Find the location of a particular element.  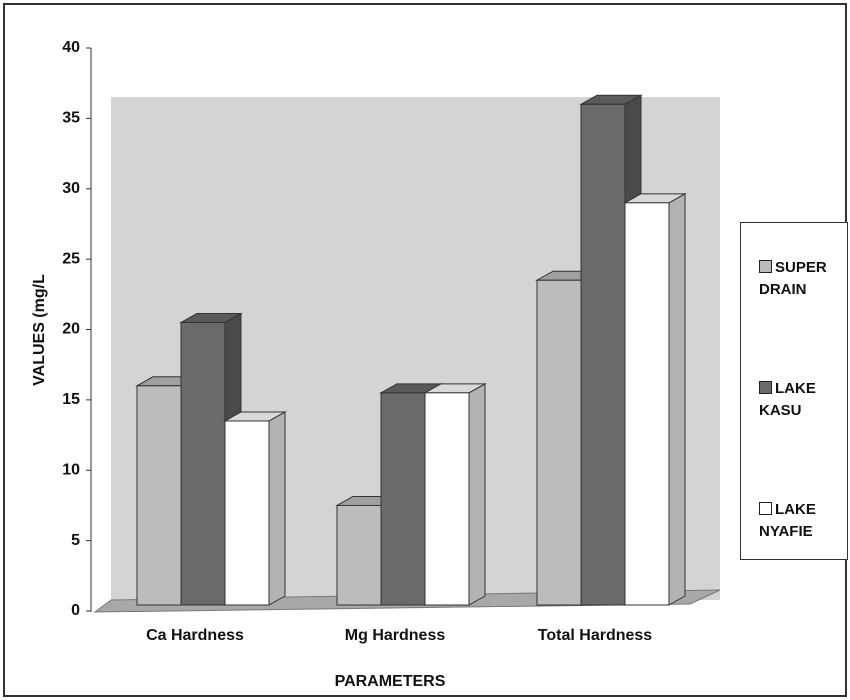

y-tick-label: 40 is located at coordinates (71, 47).